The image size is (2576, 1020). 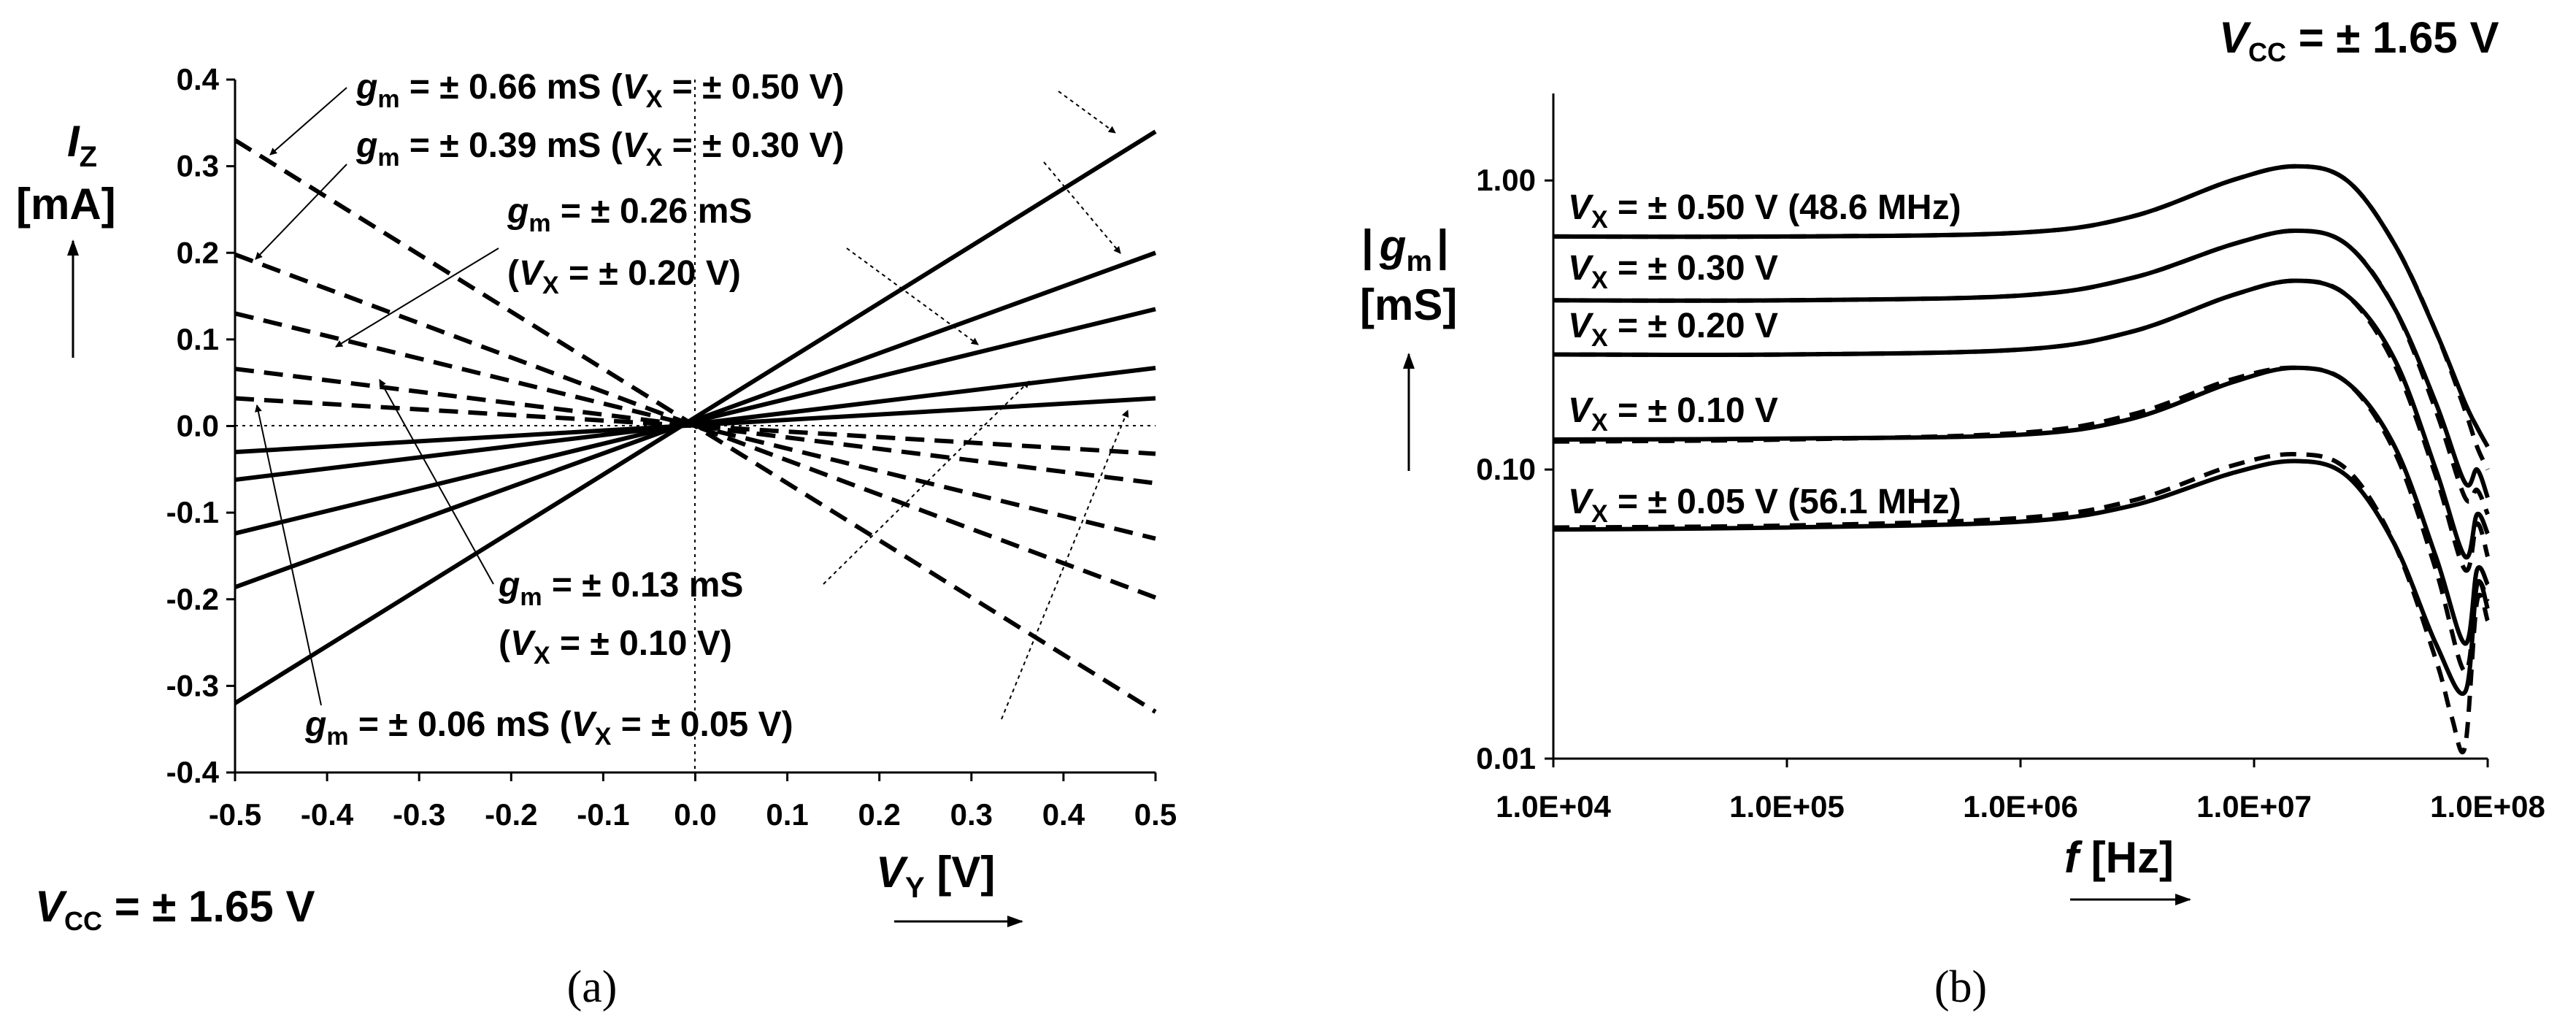 I want to click on y-tick-label: -0.2, so click(x=192, y=599).